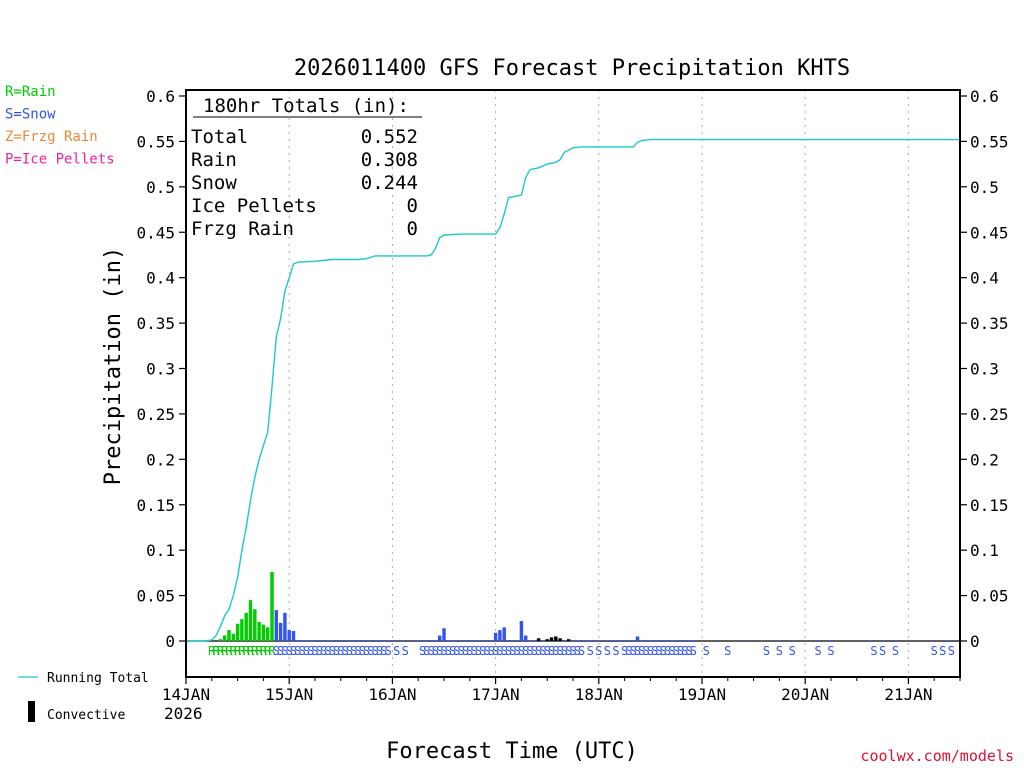 Image resolution: width=1024 pixels, height=768 pixels. Describe the element at coordinates (989, 141) in the screenshot. I see `y-tick-label-right: 0.55` at that location.